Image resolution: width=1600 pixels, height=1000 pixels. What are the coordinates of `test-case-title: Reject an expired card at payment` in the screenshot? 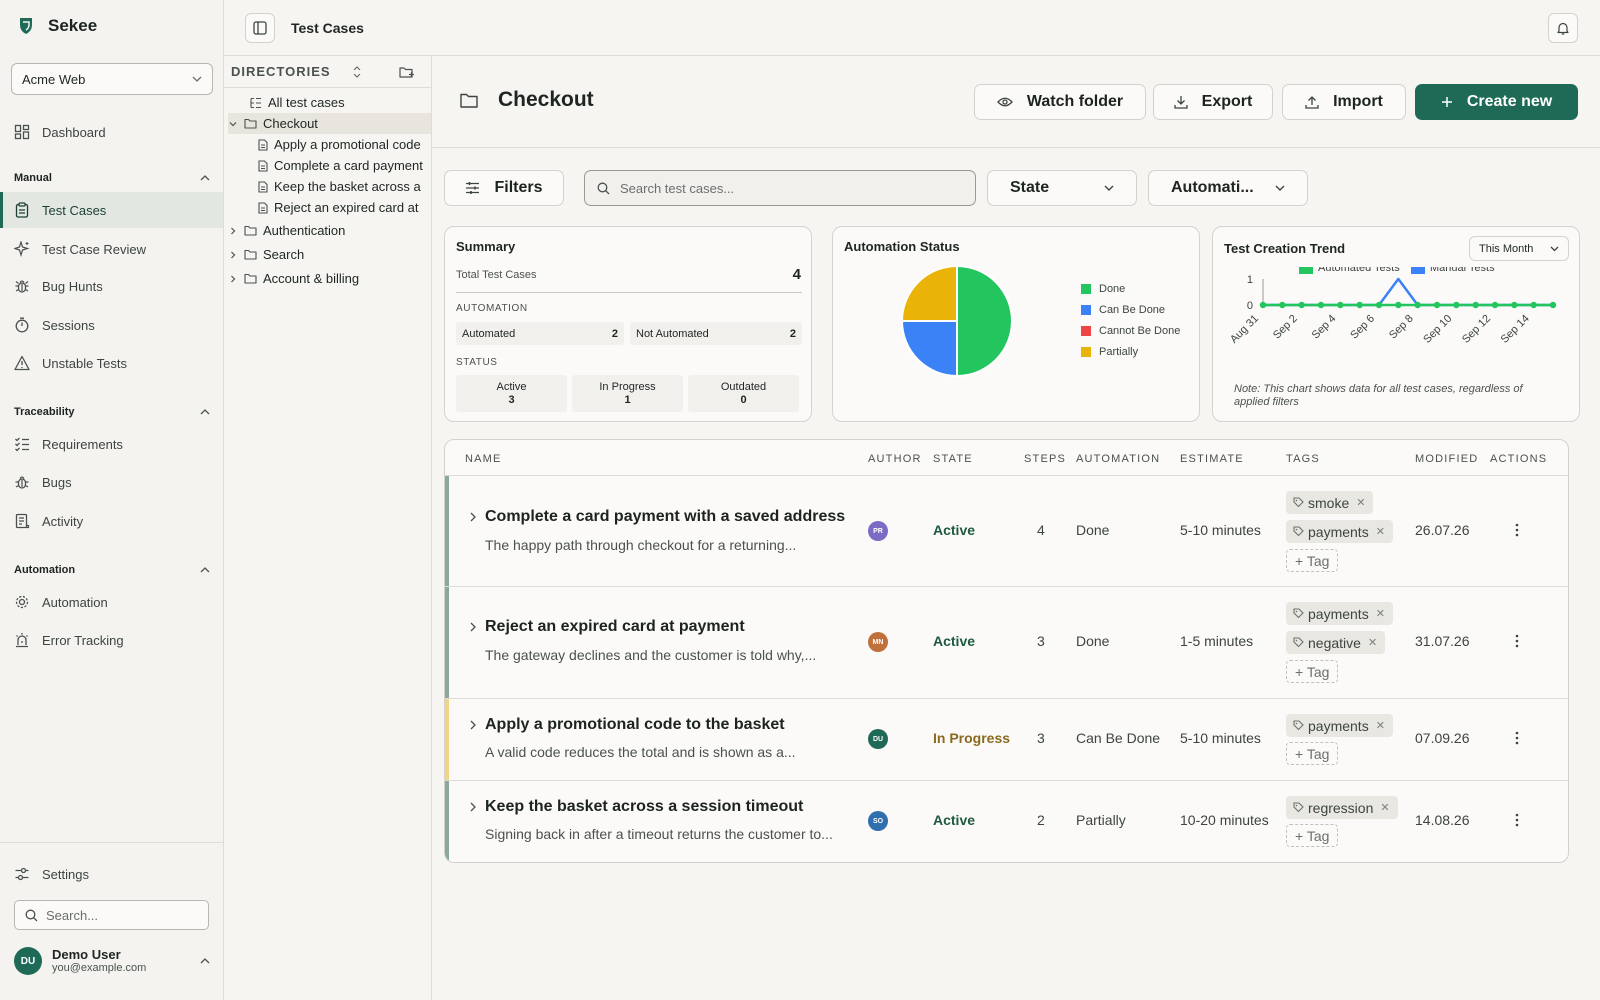 It's located at (615, 626).